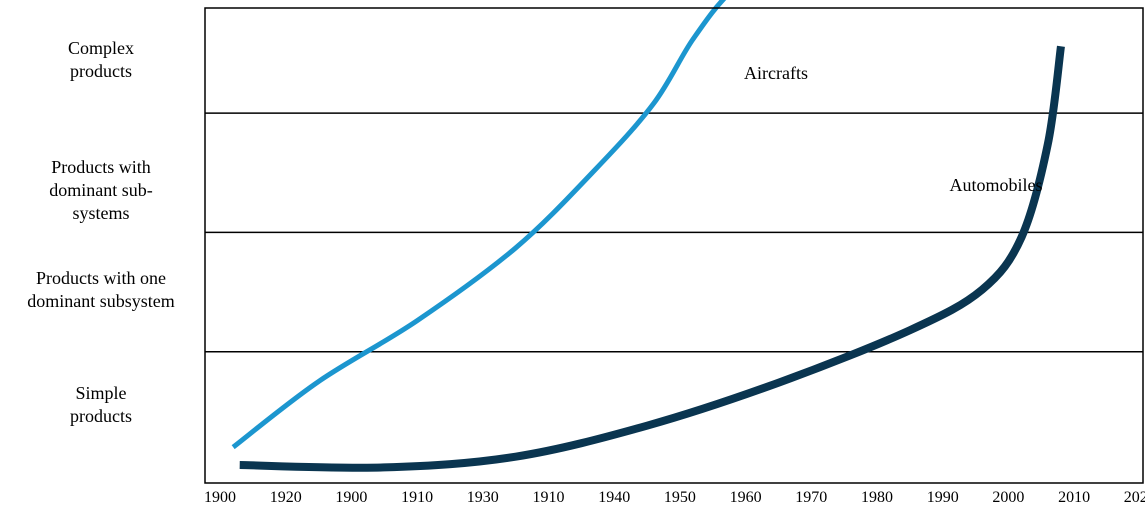 Image resolution: width=1145 pixels, height=510 pixels. Describe the element at coordinates (101, 189) in the screenshot. I see `y-level-label: Products with dominant sub-systems` at that location.